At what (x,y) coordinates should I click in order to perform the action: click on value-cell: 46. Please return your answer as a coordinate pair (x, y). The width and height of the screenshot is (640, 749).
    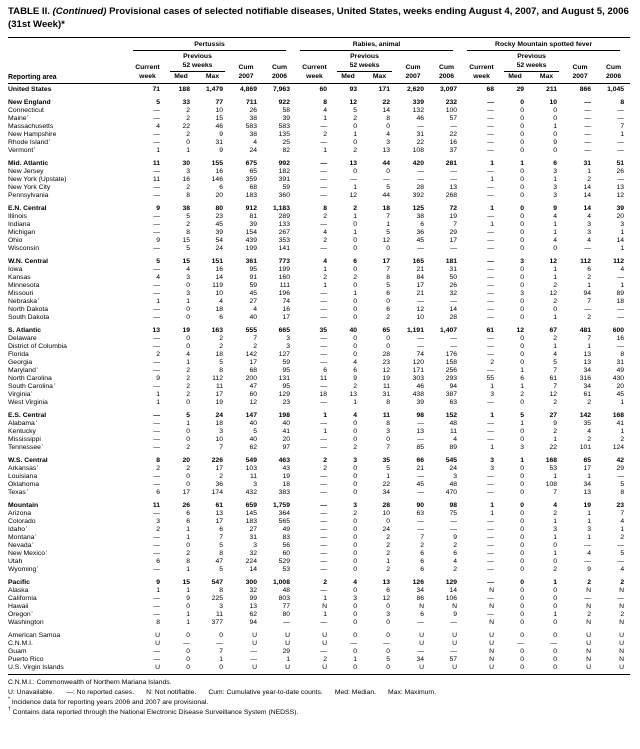
    Looking at the image, I should click on (219, 127).